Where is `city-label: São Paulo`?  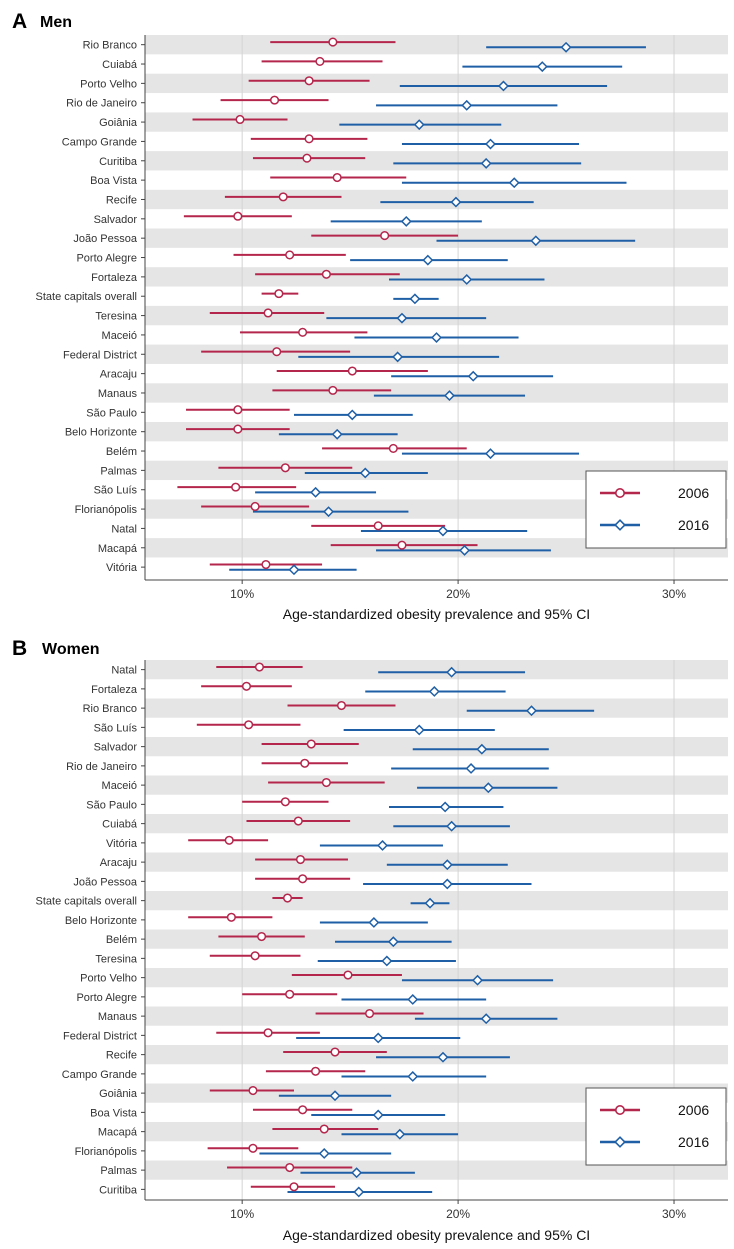
city-label: São Paulo is located at coordinates (111, 413).